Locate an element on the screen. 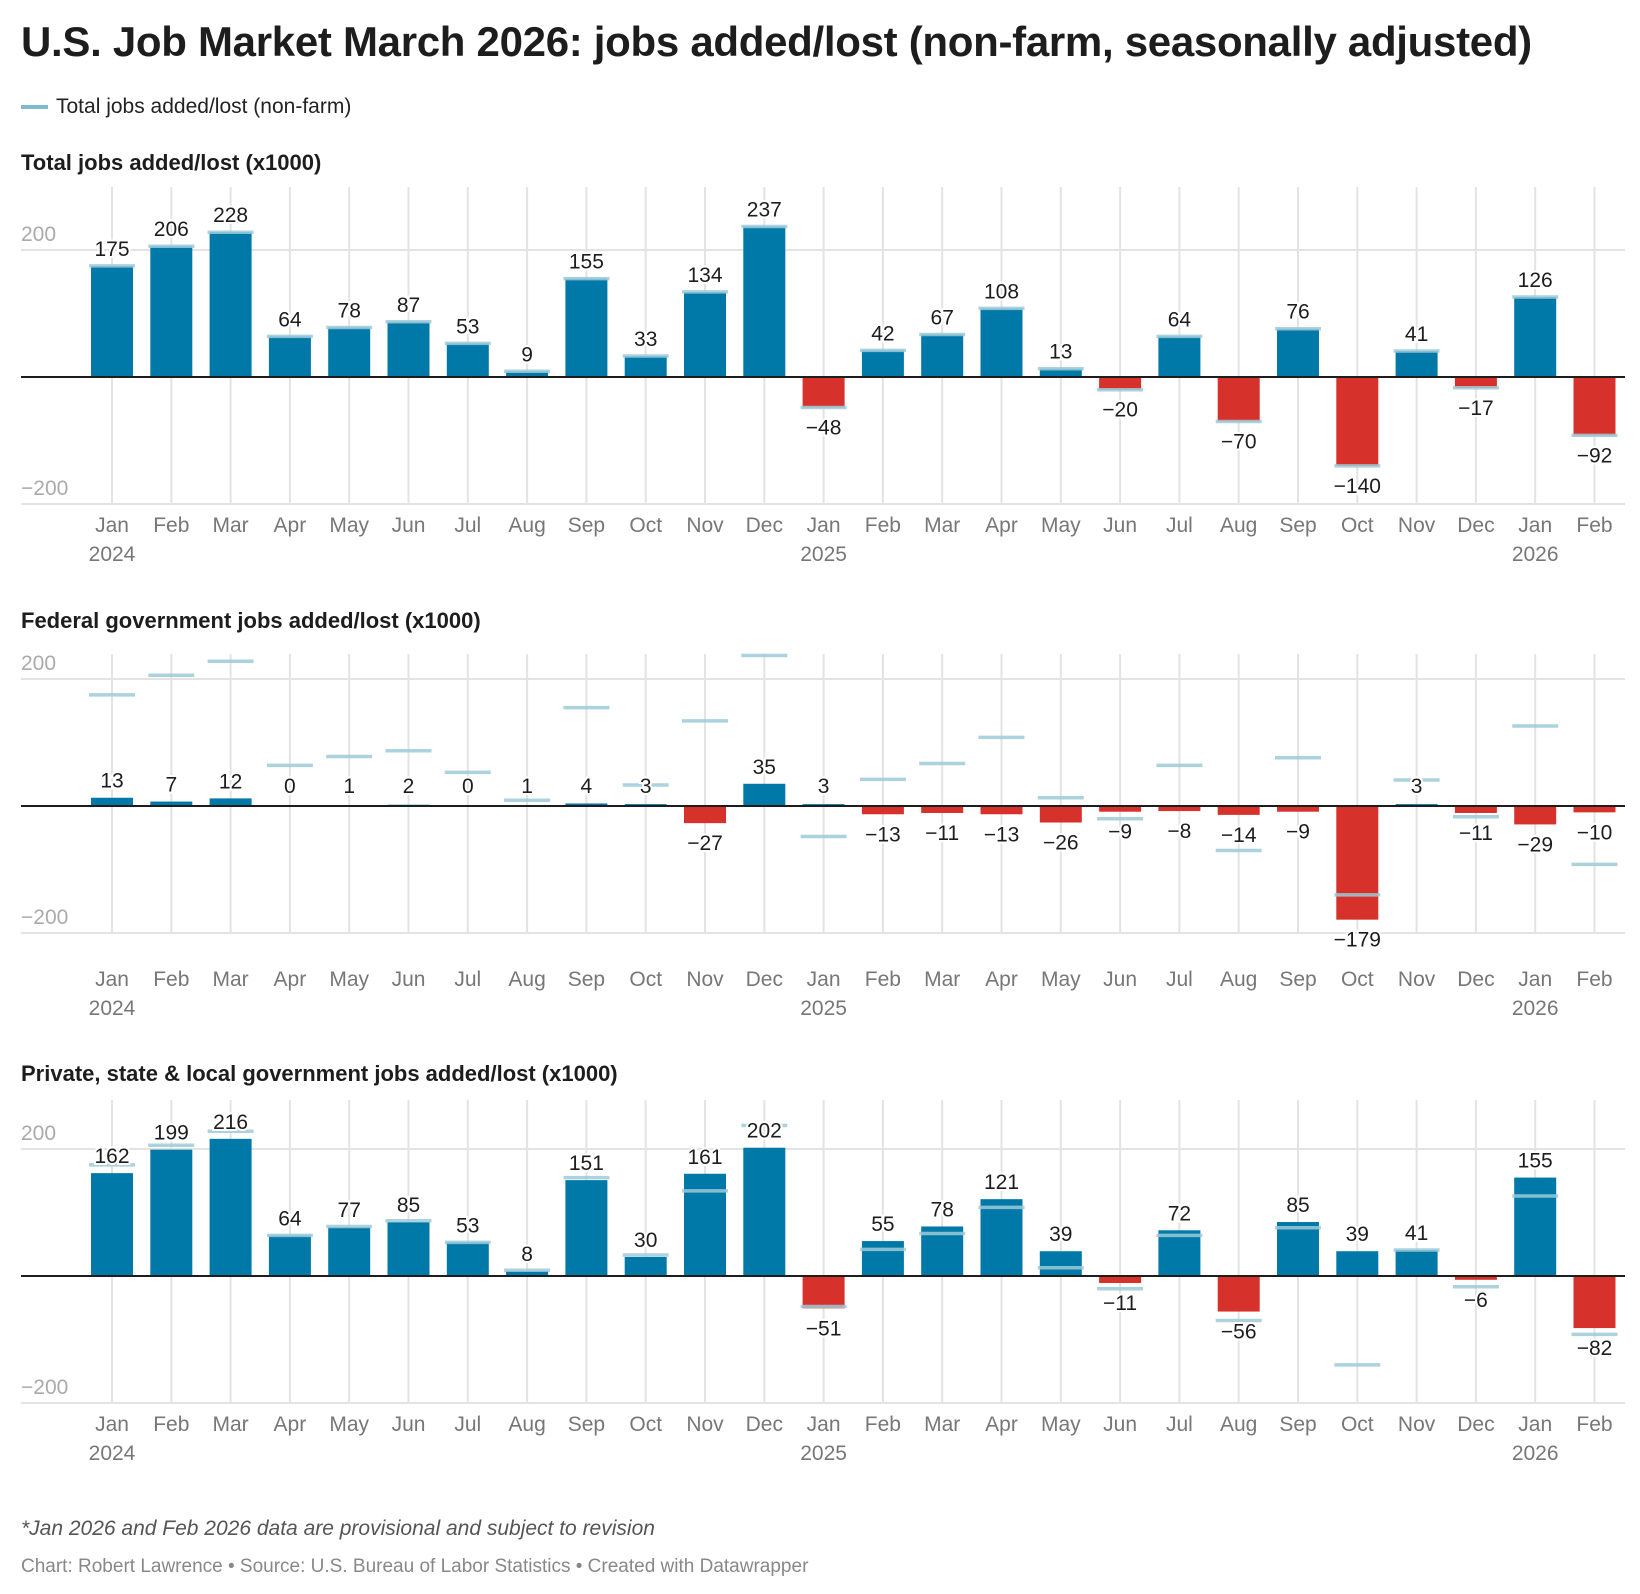 Image resolution: width=1640 pixels, height=1594 pixels. data-label: −27 is located at coordinates (705, 843).